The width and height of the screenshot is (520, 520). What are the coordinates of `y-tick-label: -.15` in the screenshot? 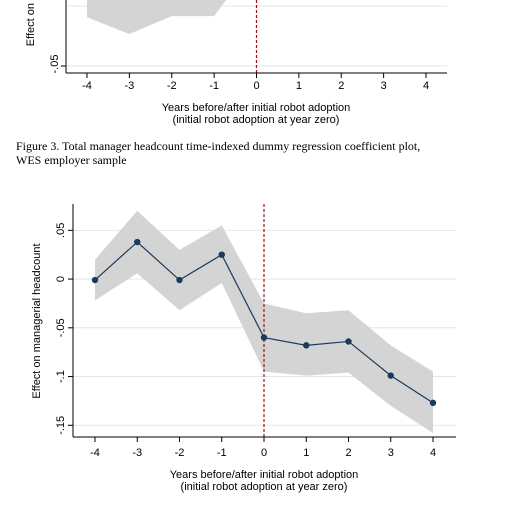 It's located at (61, 425).